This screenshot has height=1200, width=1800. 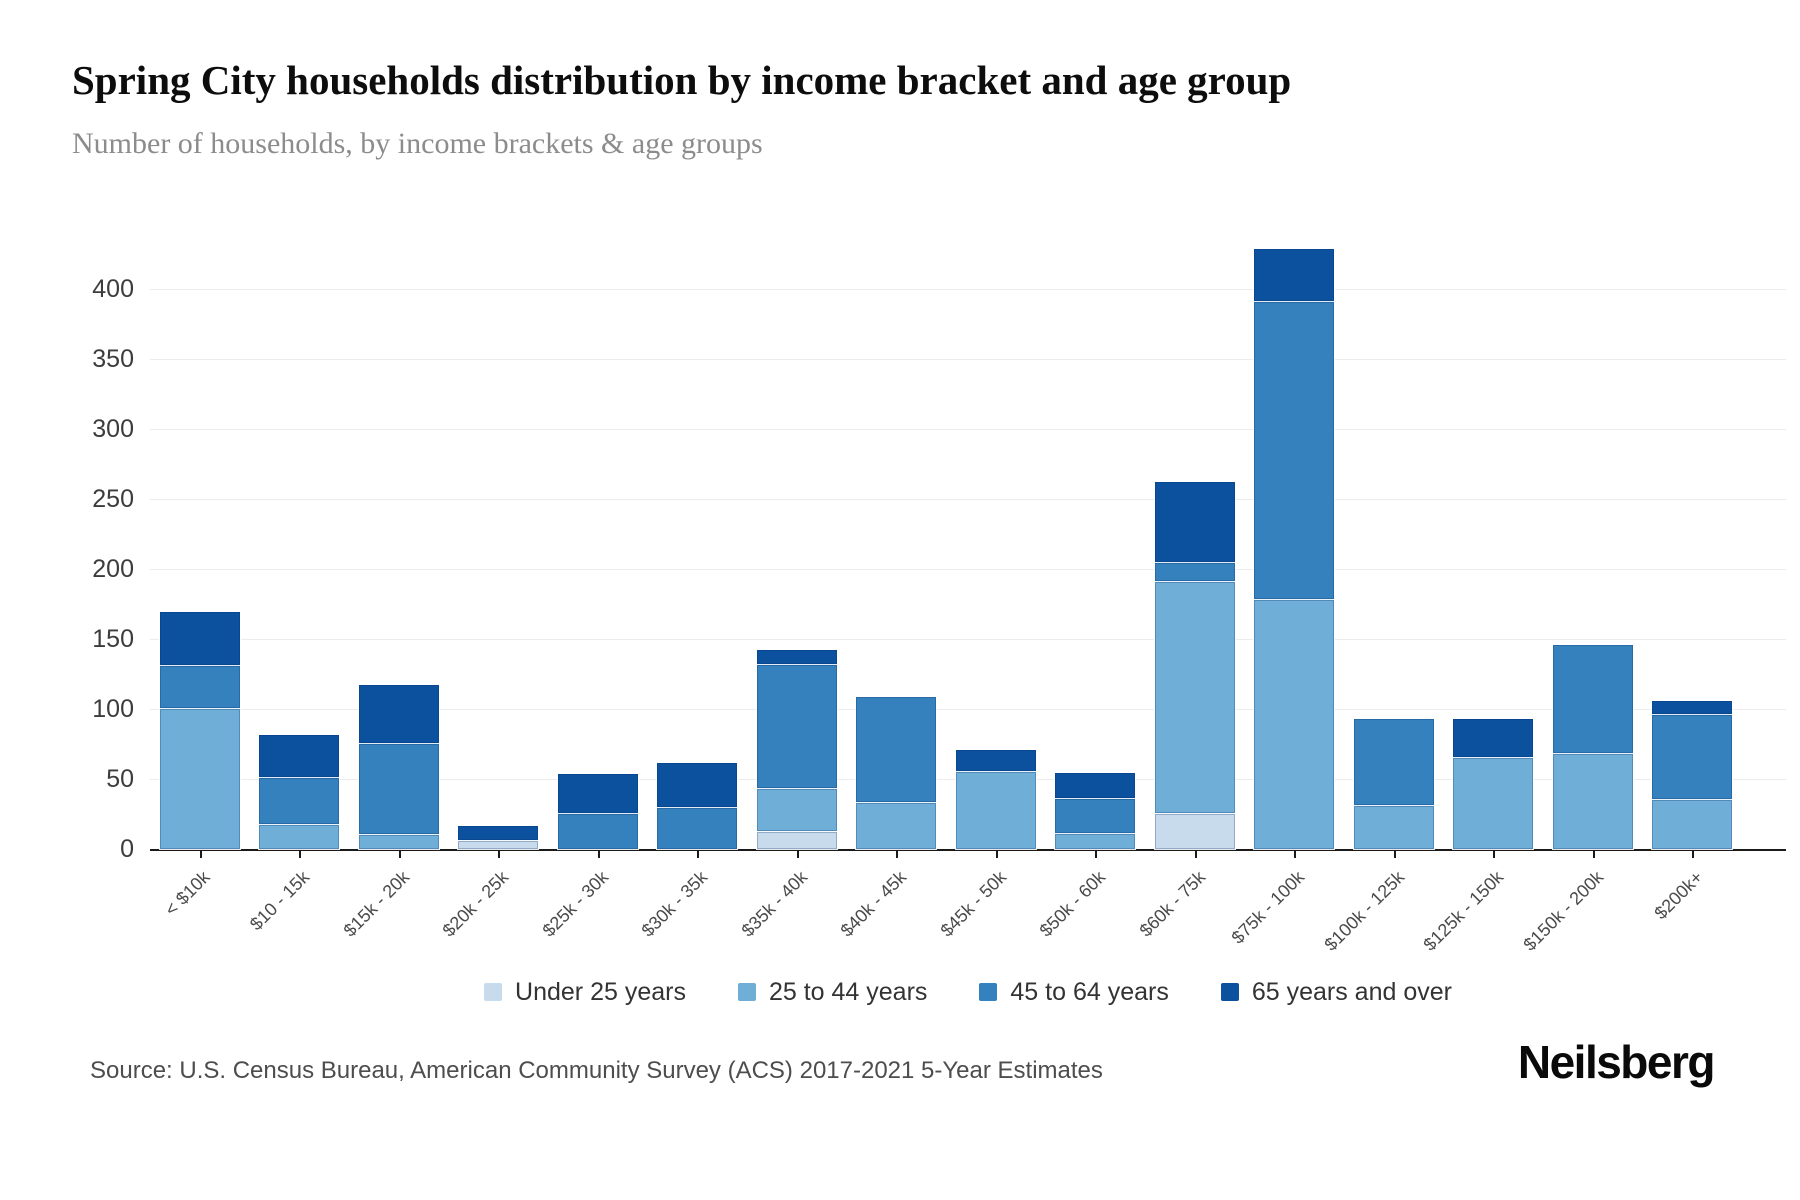 What do you see at coordinates (1172, 904) in the screenshot?
I see `x-tick-label: $60k - 75k` at bounding box center [1172, 904].